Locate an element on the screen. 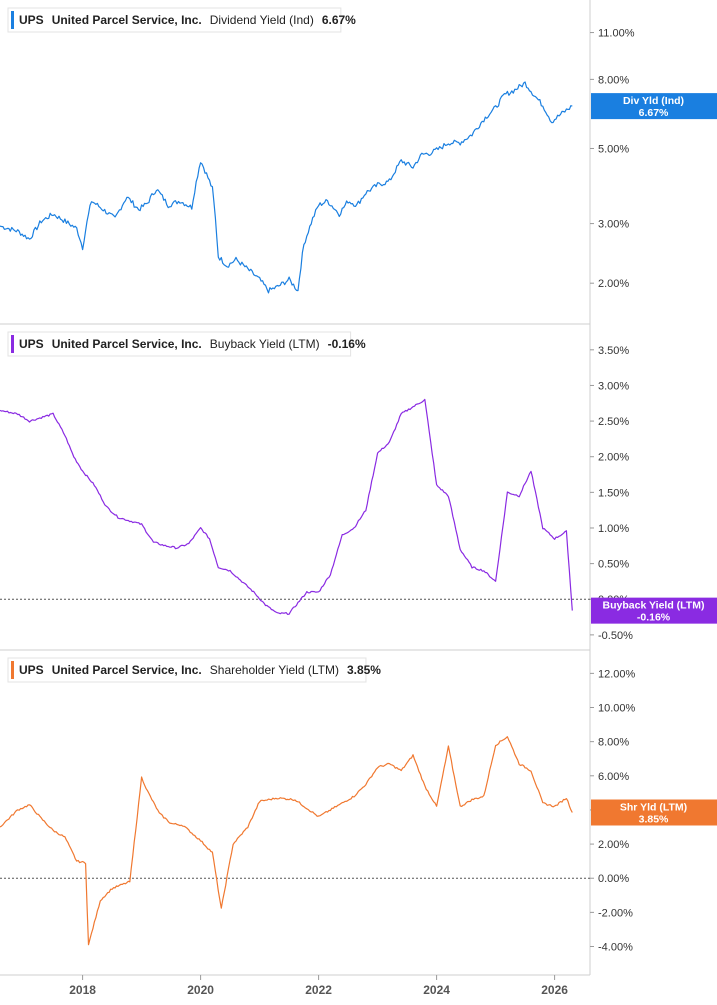 The width and height of the screenshot is (717, 1005). x-tick-label: 2018 is located at coordinates (82, 990).